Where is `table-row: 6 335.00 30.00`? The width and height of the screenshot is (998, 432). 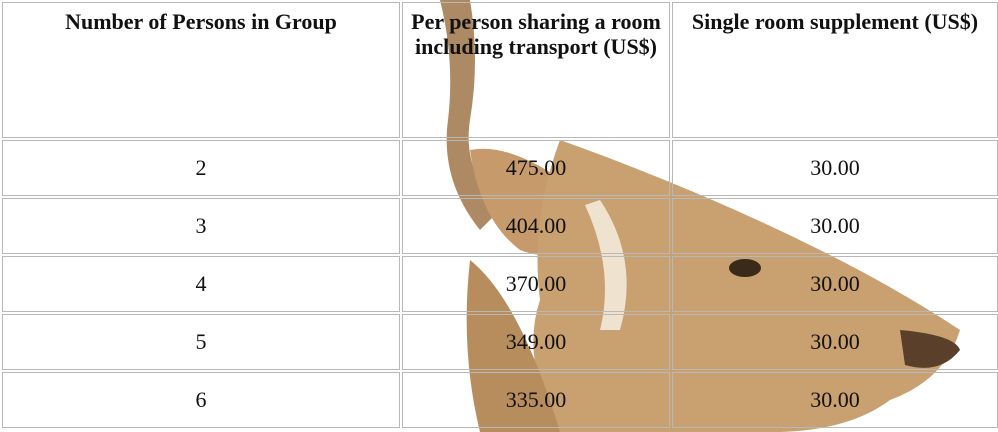
table-row: 6 335.00 30.00 is located at coordinates (500, 400).